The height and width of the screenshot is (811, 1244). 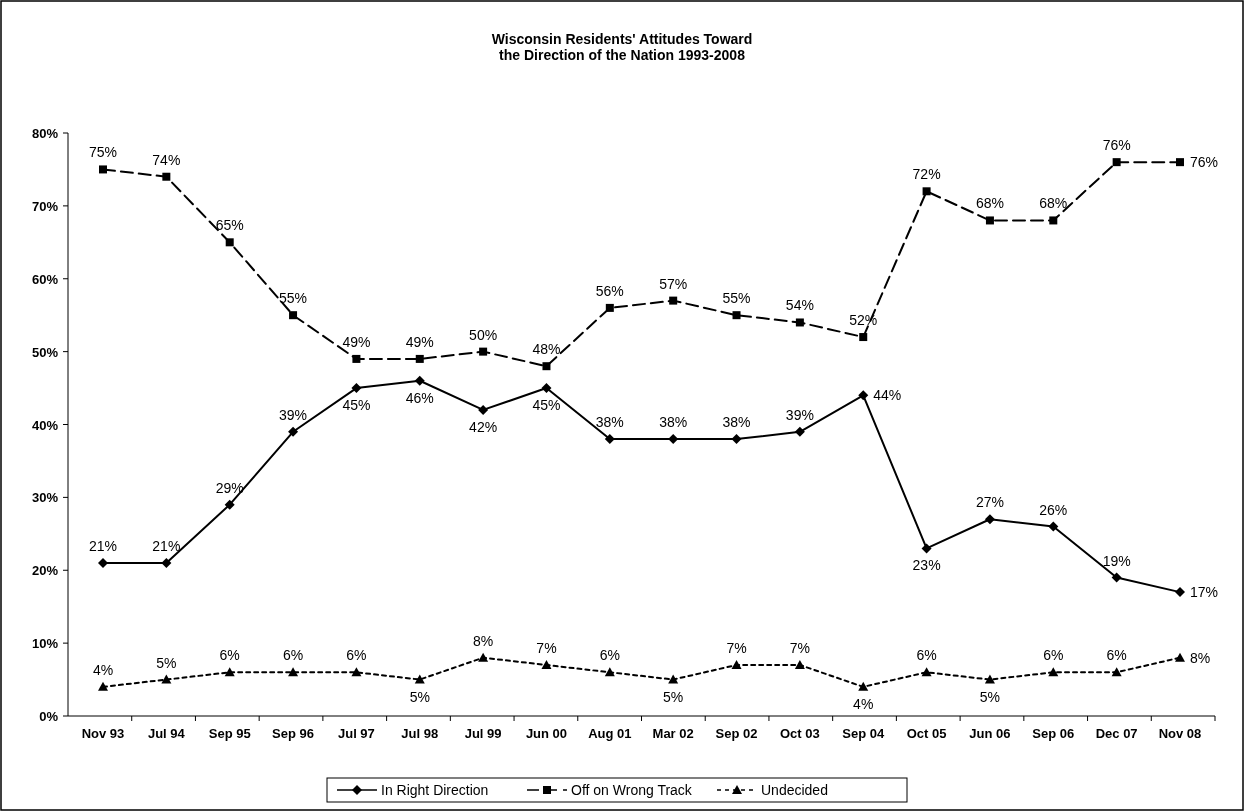 I want to click on data-label: 46%, so click(x=419, y=397).